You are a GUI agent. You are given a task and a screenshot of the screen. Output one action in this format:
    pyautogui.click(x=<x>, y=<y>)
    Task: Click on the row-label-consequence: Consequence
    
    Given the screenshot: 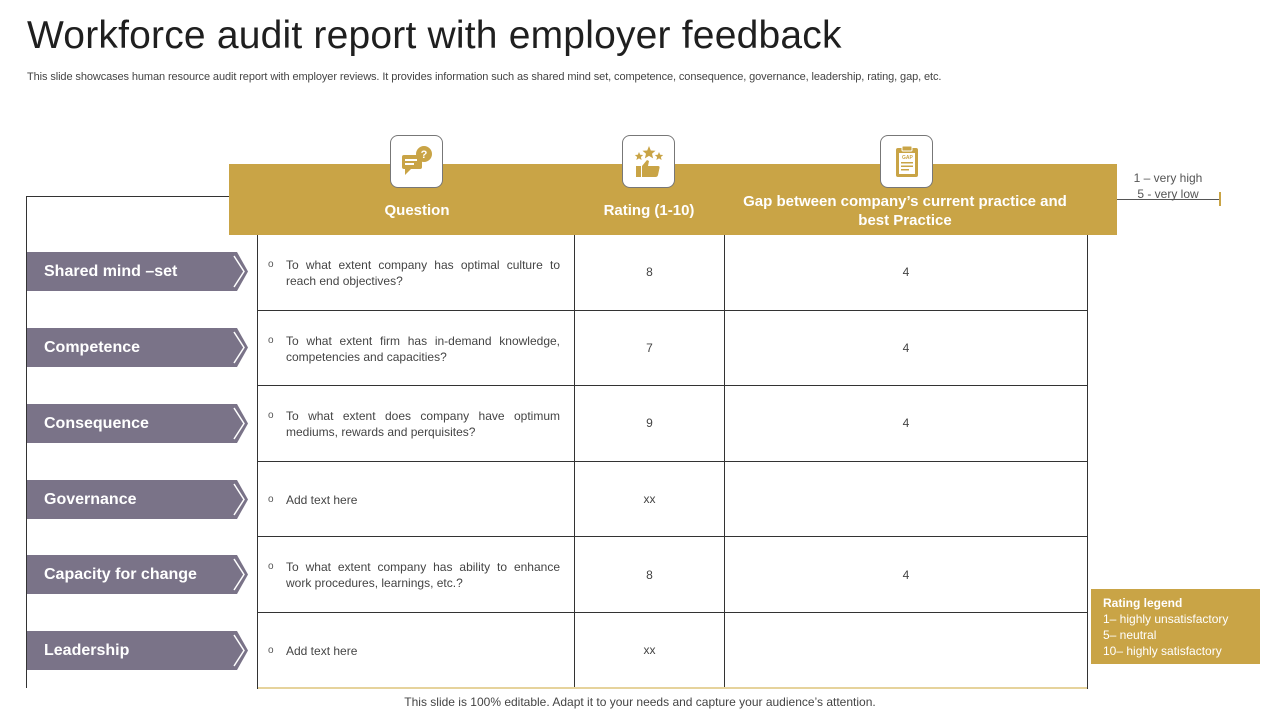 What is the action you would take?
    pyautogui.click(x=137, y=423)
    